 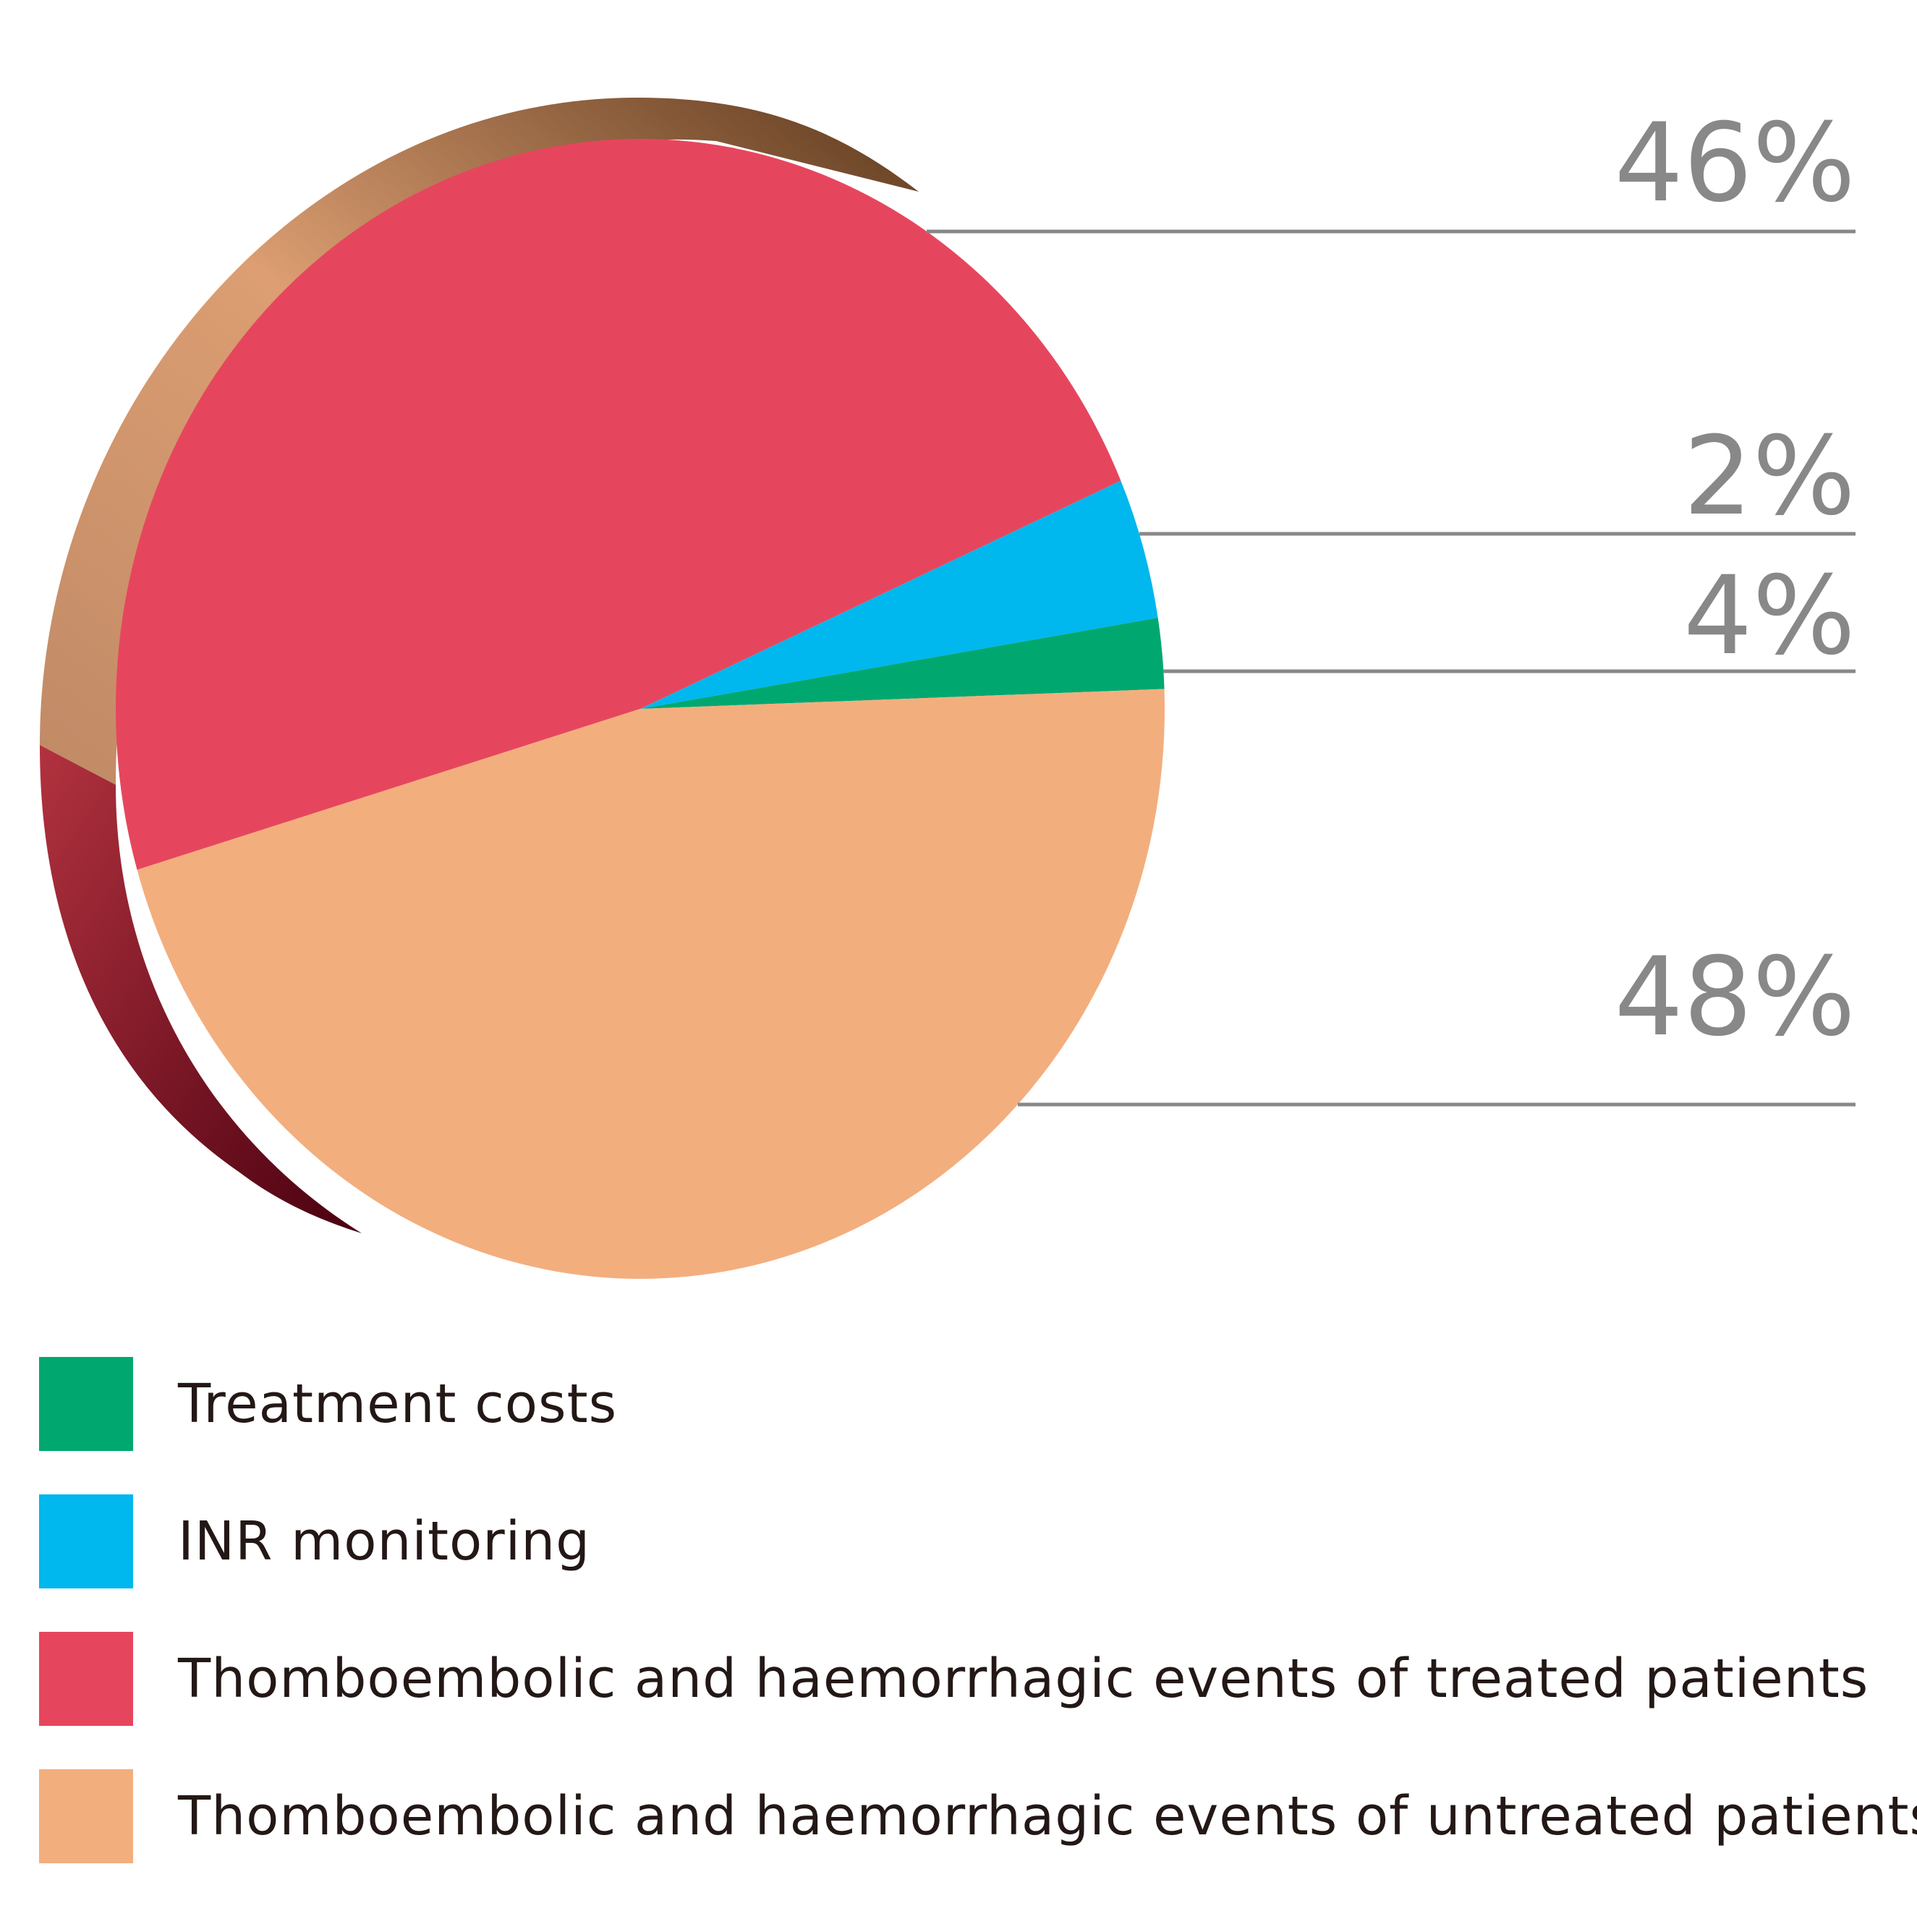 I want to click on legend-label: INR monitoring, so click(x=384, y=1541).